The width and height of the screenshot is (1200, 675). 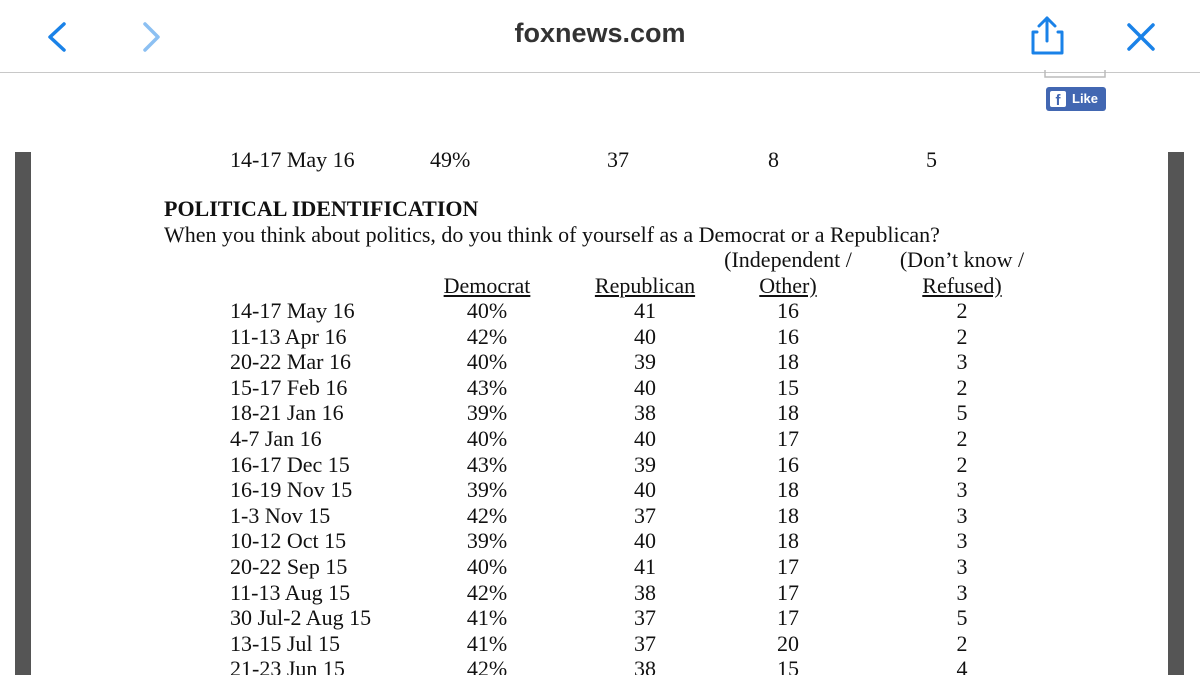 What do you see at coordinates (788, 643) in the screenshot?
I see `cell: 20` at bounding box center [788, 643].